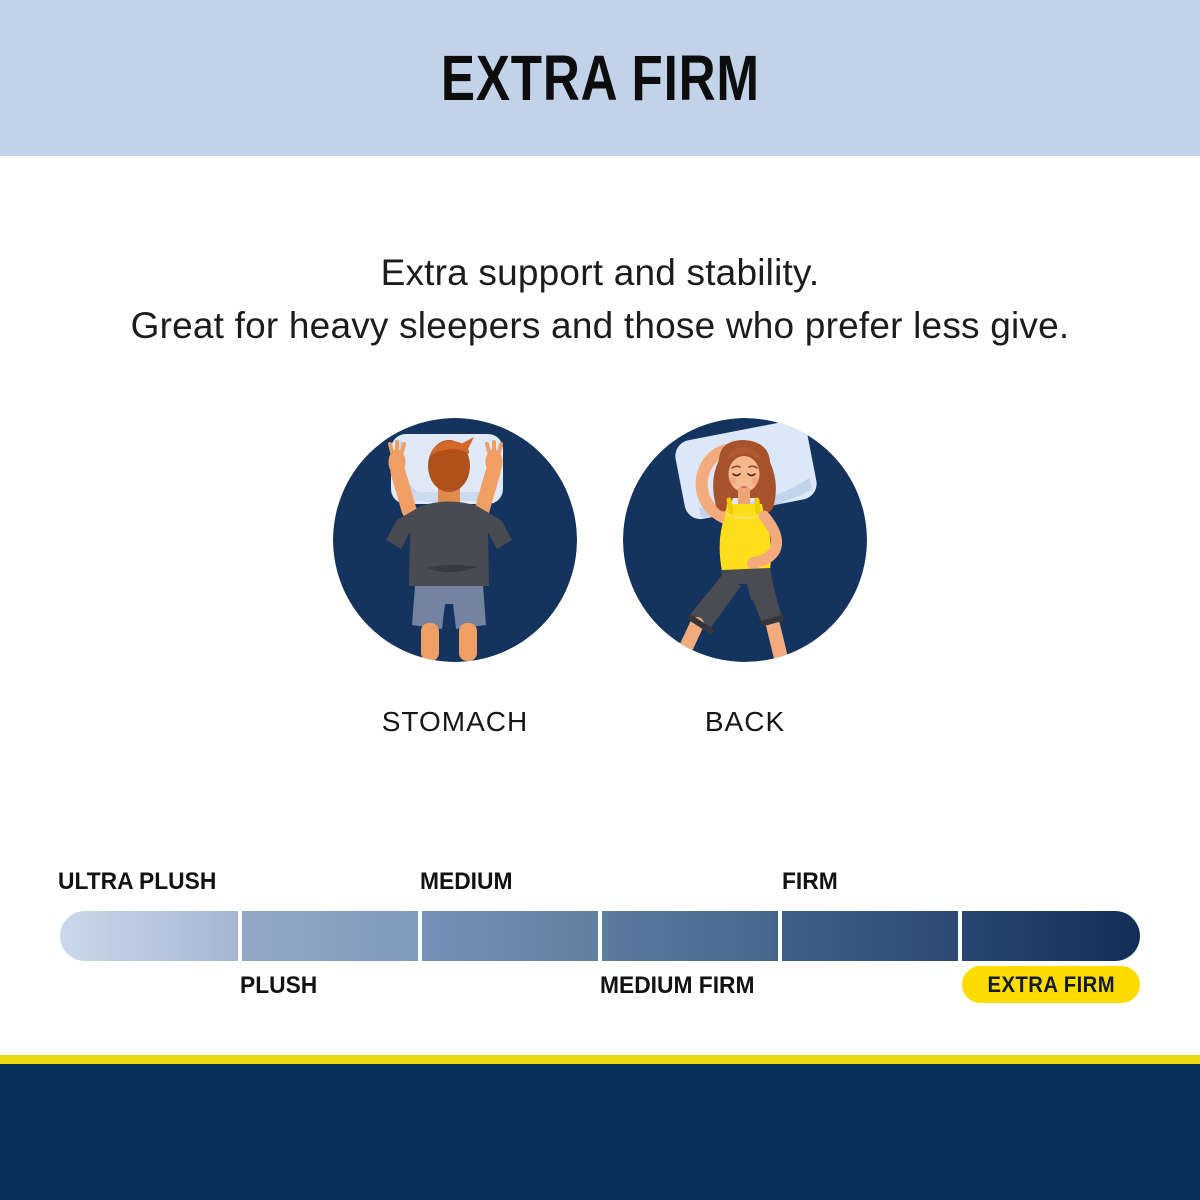  I want to click on back-sleeper-icon, so click(745, 540).